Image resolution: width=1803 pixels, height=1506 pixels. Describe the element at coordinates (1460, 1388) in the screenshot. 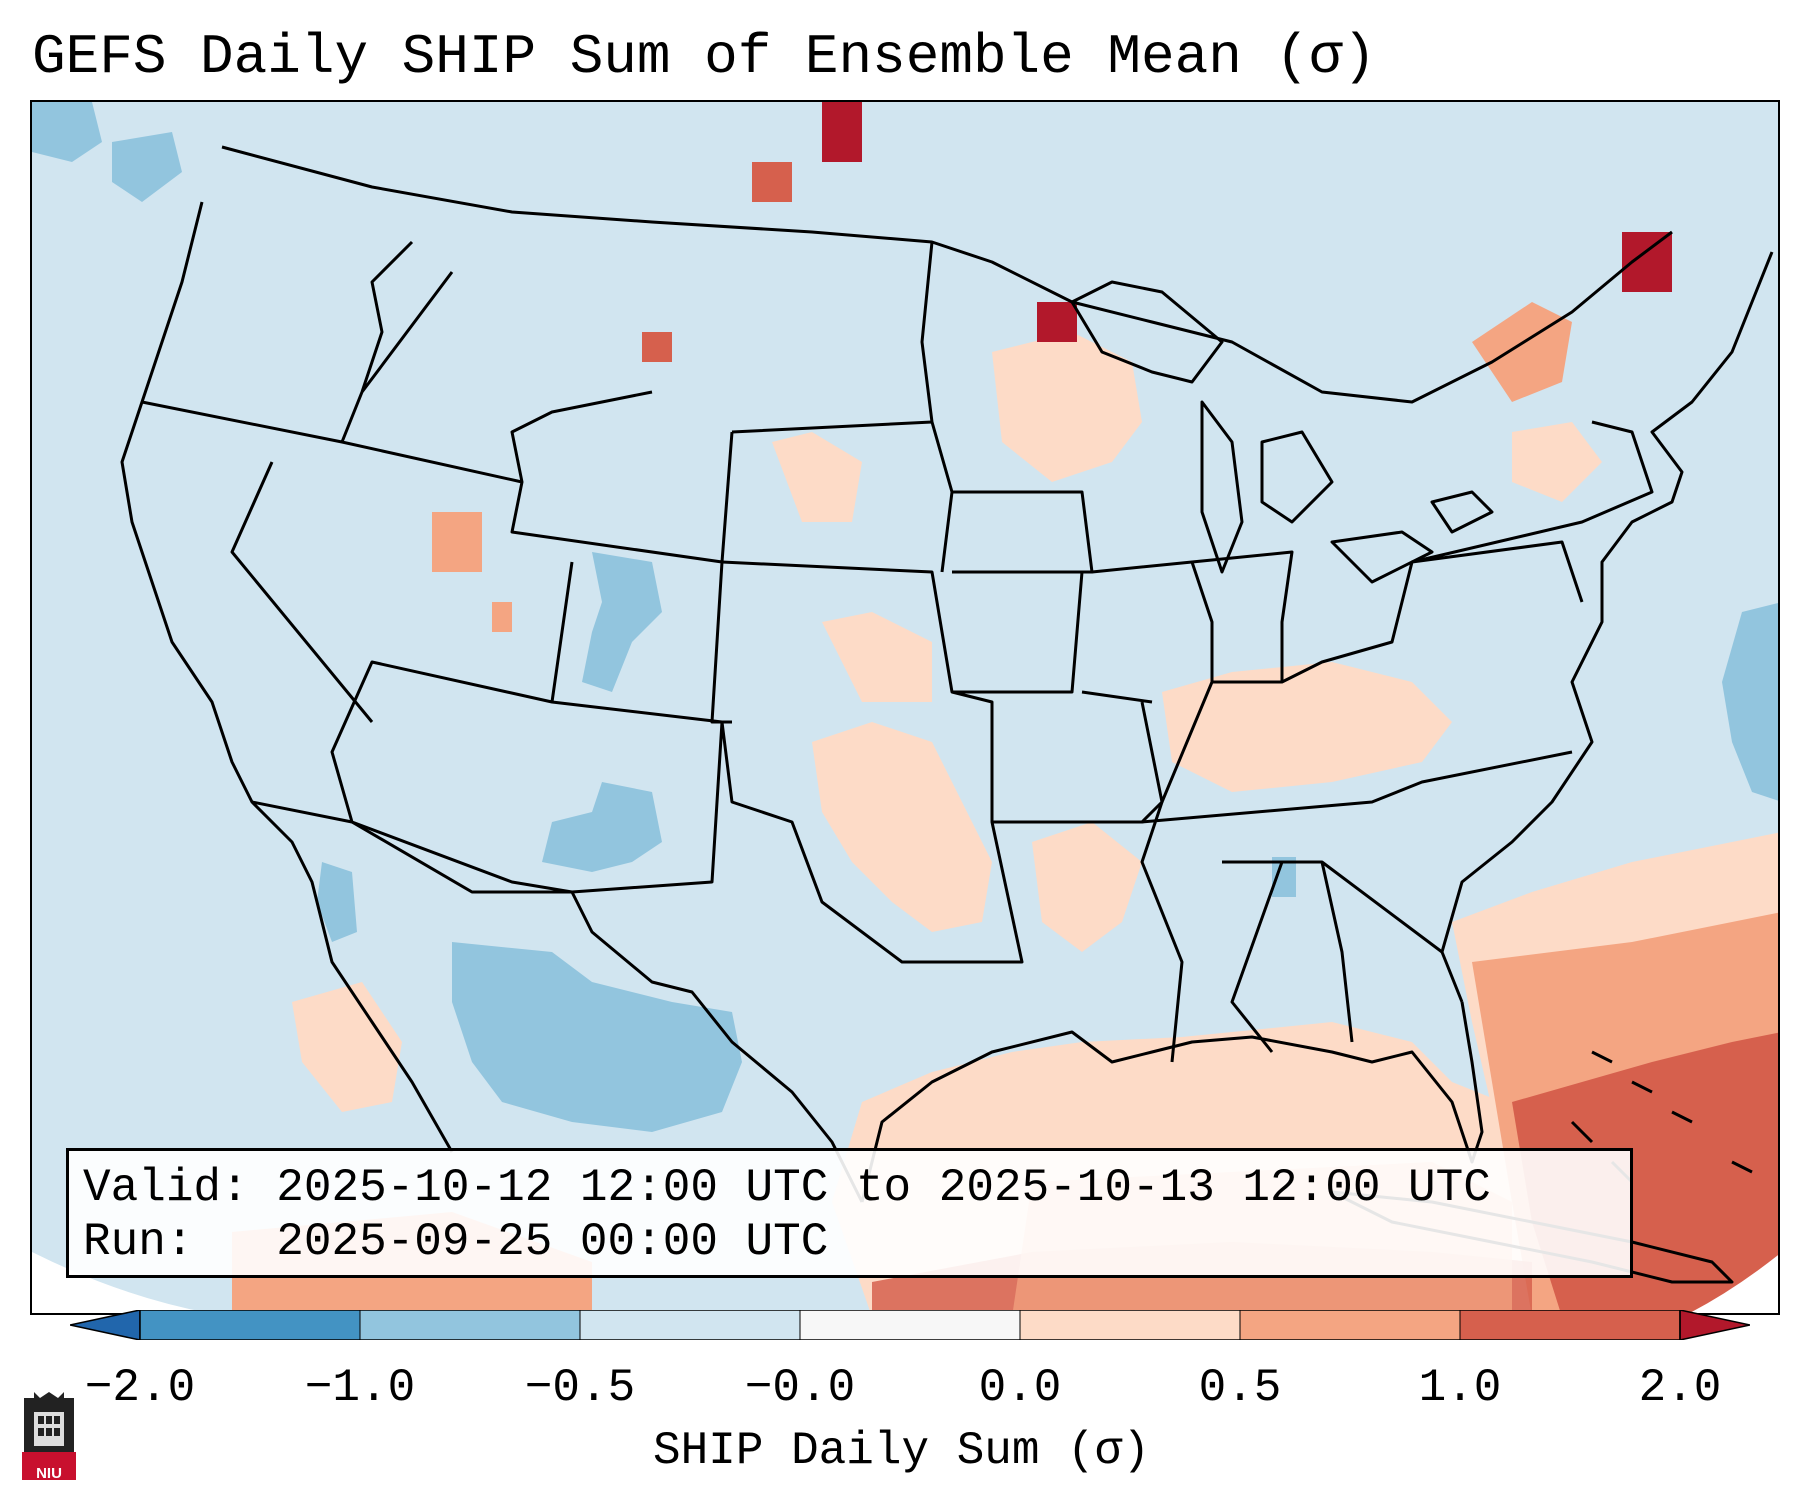

I see `colorbar-tick-label: 1.0` at that location.